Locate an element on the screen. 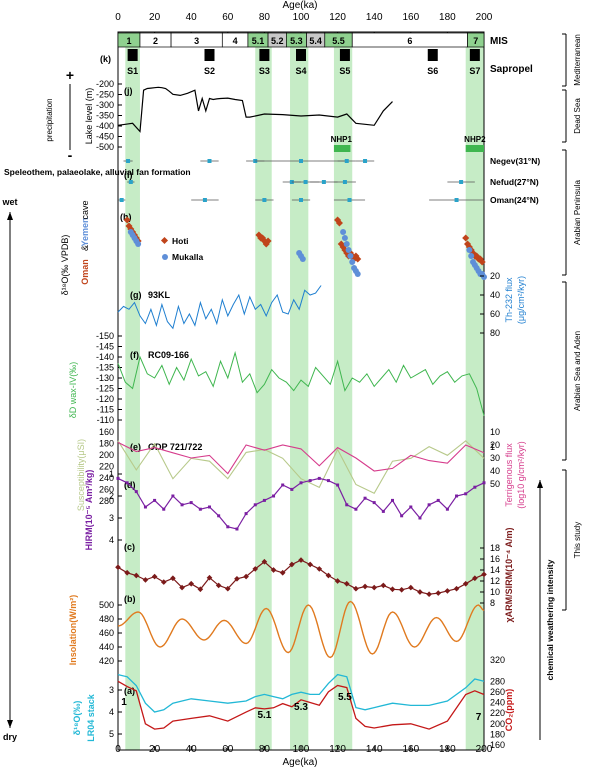 The width and height of the screenshot is (592, 773). x-tick-top-3: 60 is located at coordinates (228, 17).